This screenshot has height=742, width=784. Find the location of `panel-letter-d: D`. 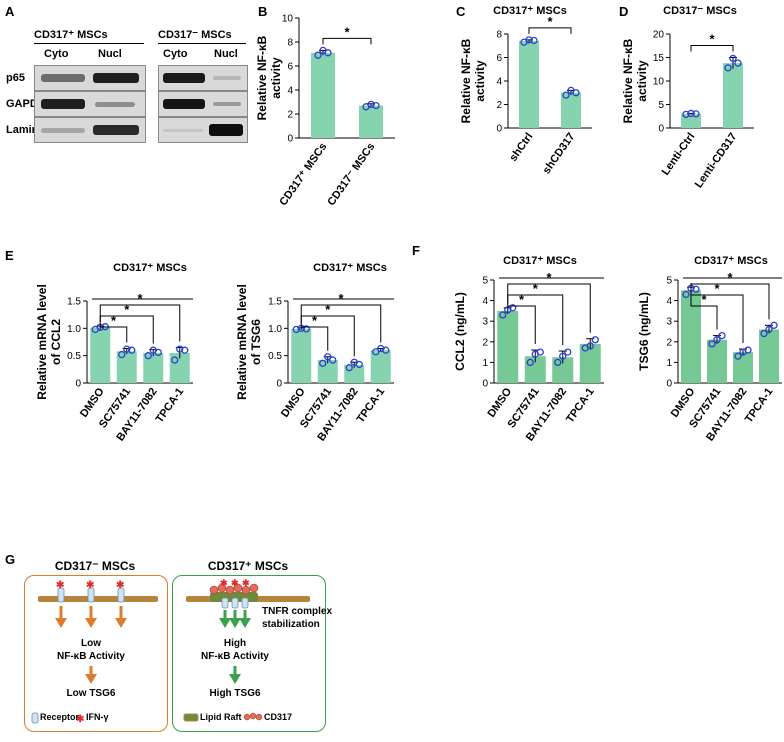

panel-letter-d: D is located at coordinates (624, 11).